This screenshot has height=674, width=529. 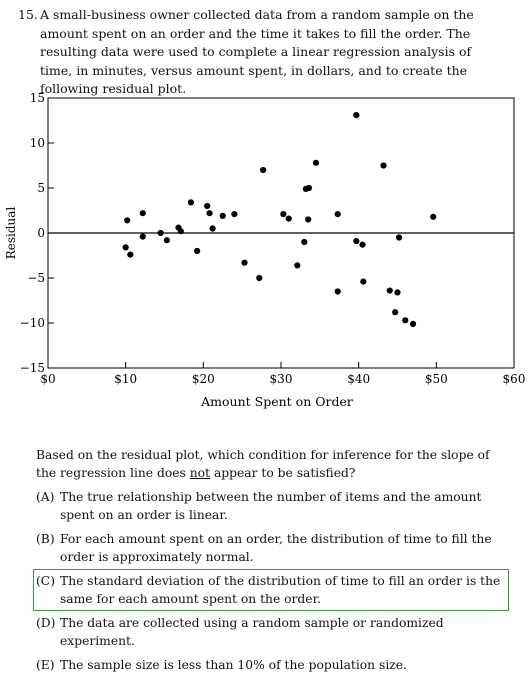 I want to click on y-tick-label: −15, so click(x=32, y=368).